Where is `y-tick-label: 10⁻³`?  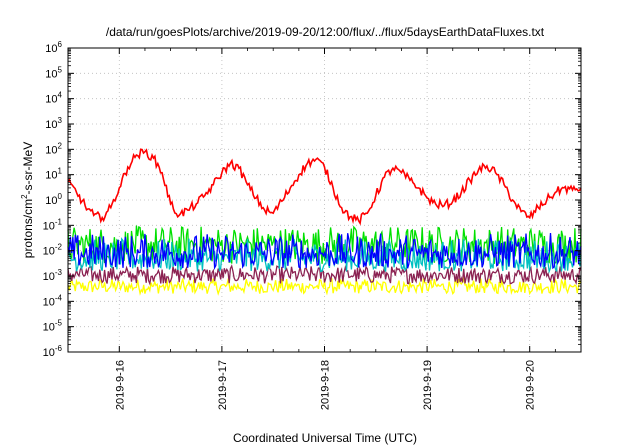
y-tick-label: 10⁻³ is located at coordinates (53, 275).